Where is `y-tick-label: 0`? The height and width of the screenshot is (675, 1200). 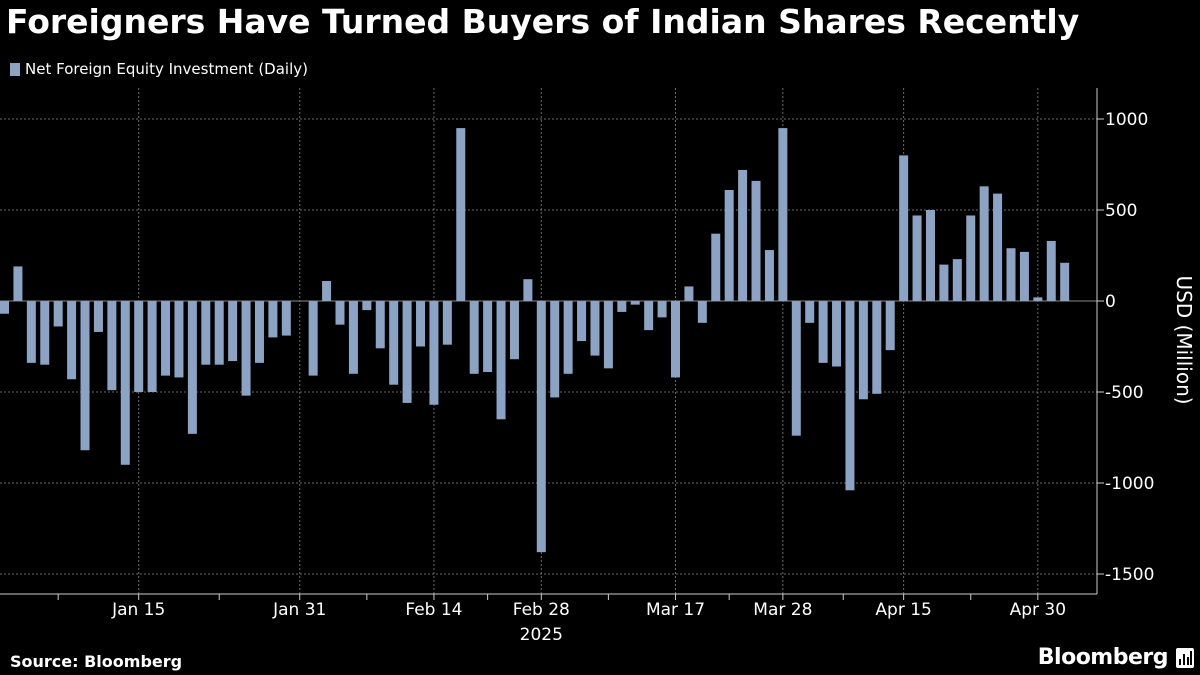 y-tick-label: 0 is located at coordinates (1110, 302).